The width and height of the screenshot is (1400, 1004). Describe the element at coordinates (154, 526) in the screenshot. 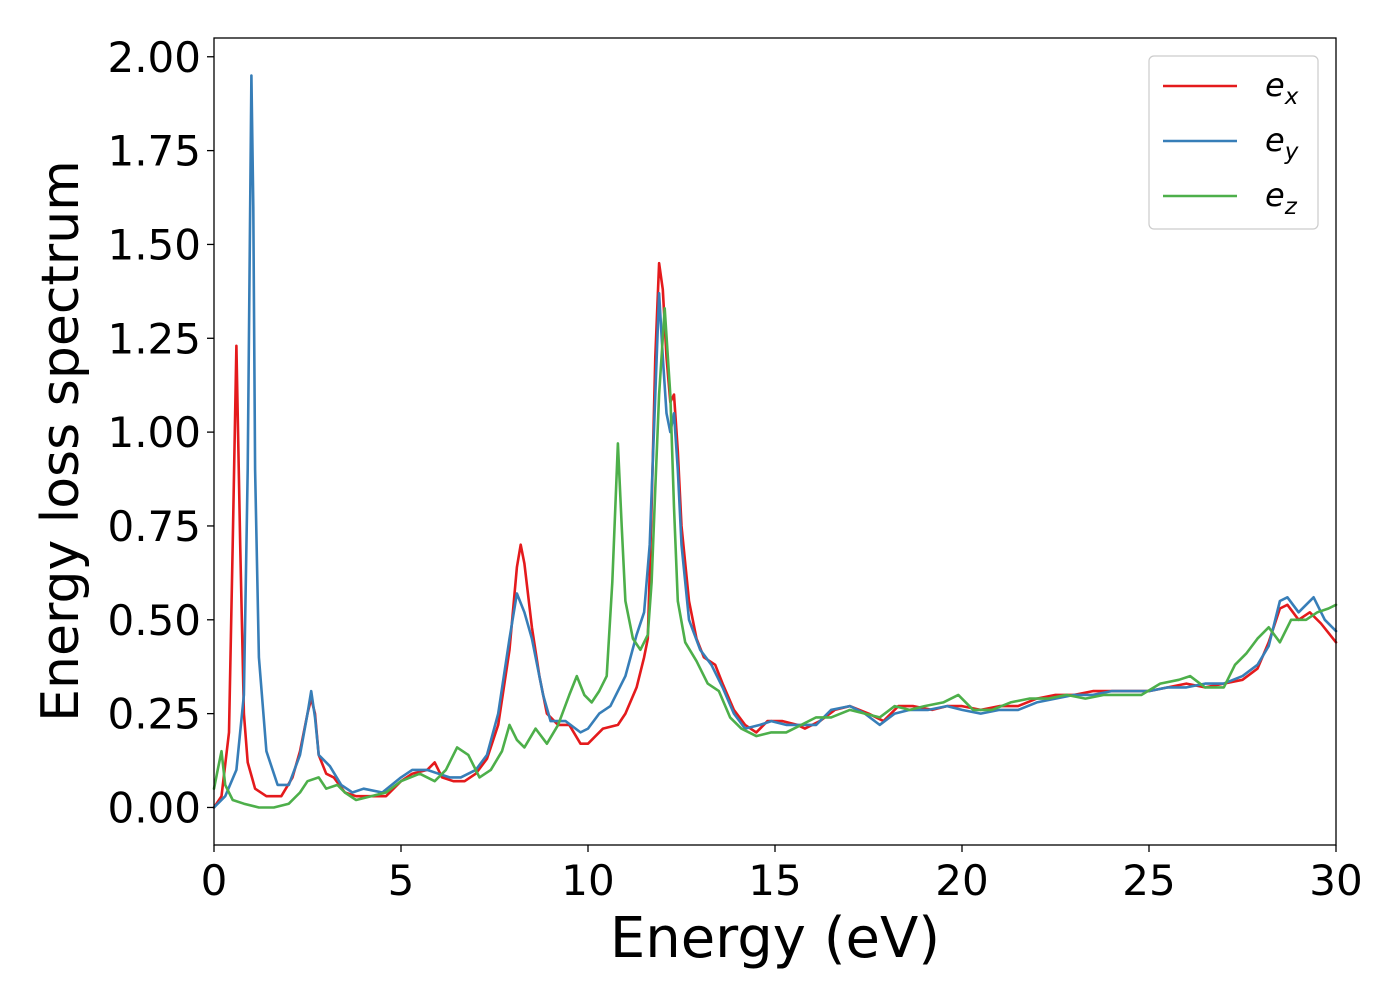

I see `y-tick-label: 0.75` at that location.